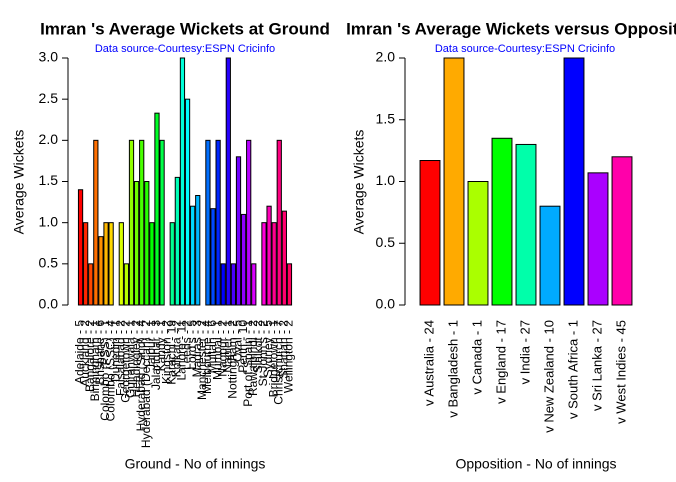  Describe the element at coordinates (524, 352) in the screenshot. I see `x-tick-label: v India - 27` at that location.